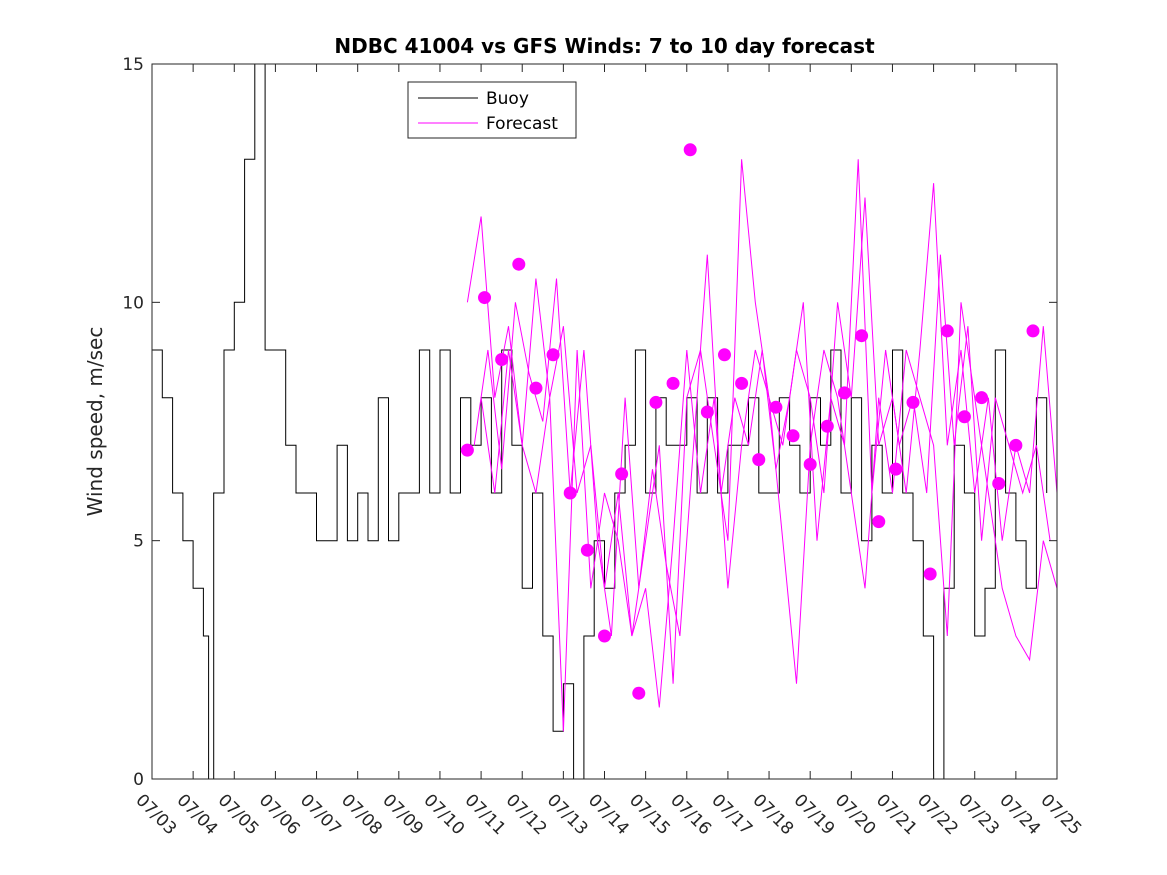  I want to click on y-axis-label: Wind speed, m/sec, so click(95, 422).